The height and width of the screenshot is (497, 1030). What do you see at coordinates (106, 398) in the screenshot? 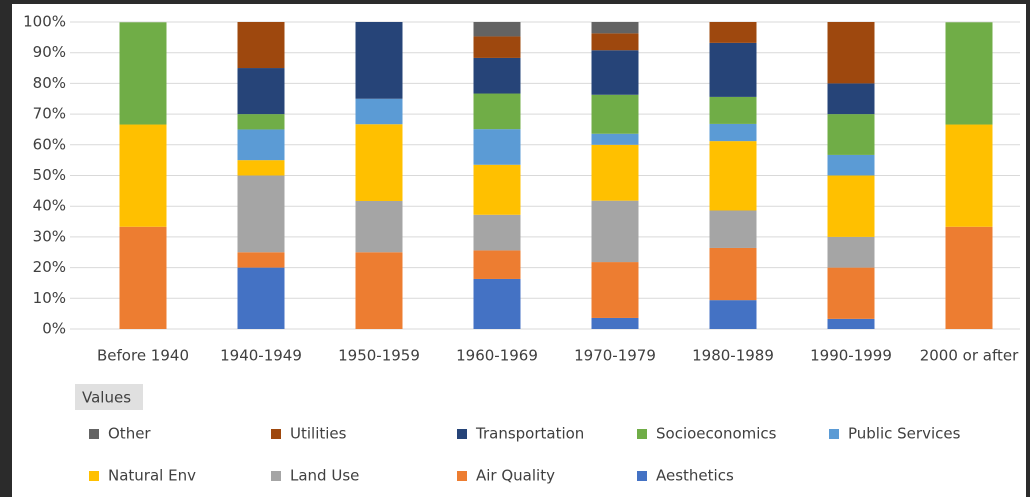
I see `field-button: Values` at bounding box center [106, 398].